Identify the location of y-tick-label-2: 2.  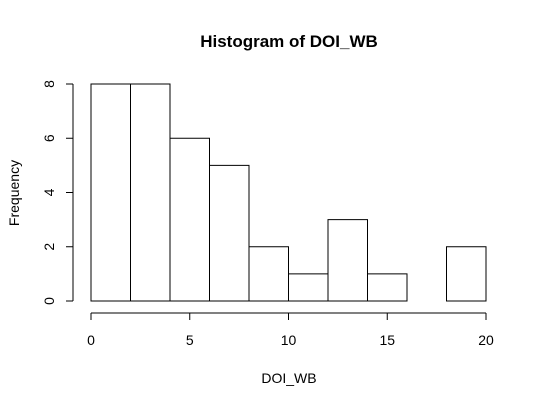
(49, 247).